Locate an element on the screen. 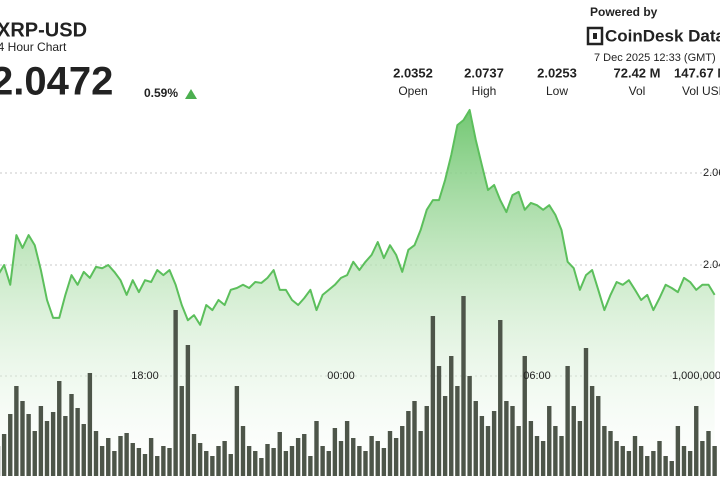 This screenshot has height=480, width=720. price-change: 0.59% is located at coordinates (161, 93).